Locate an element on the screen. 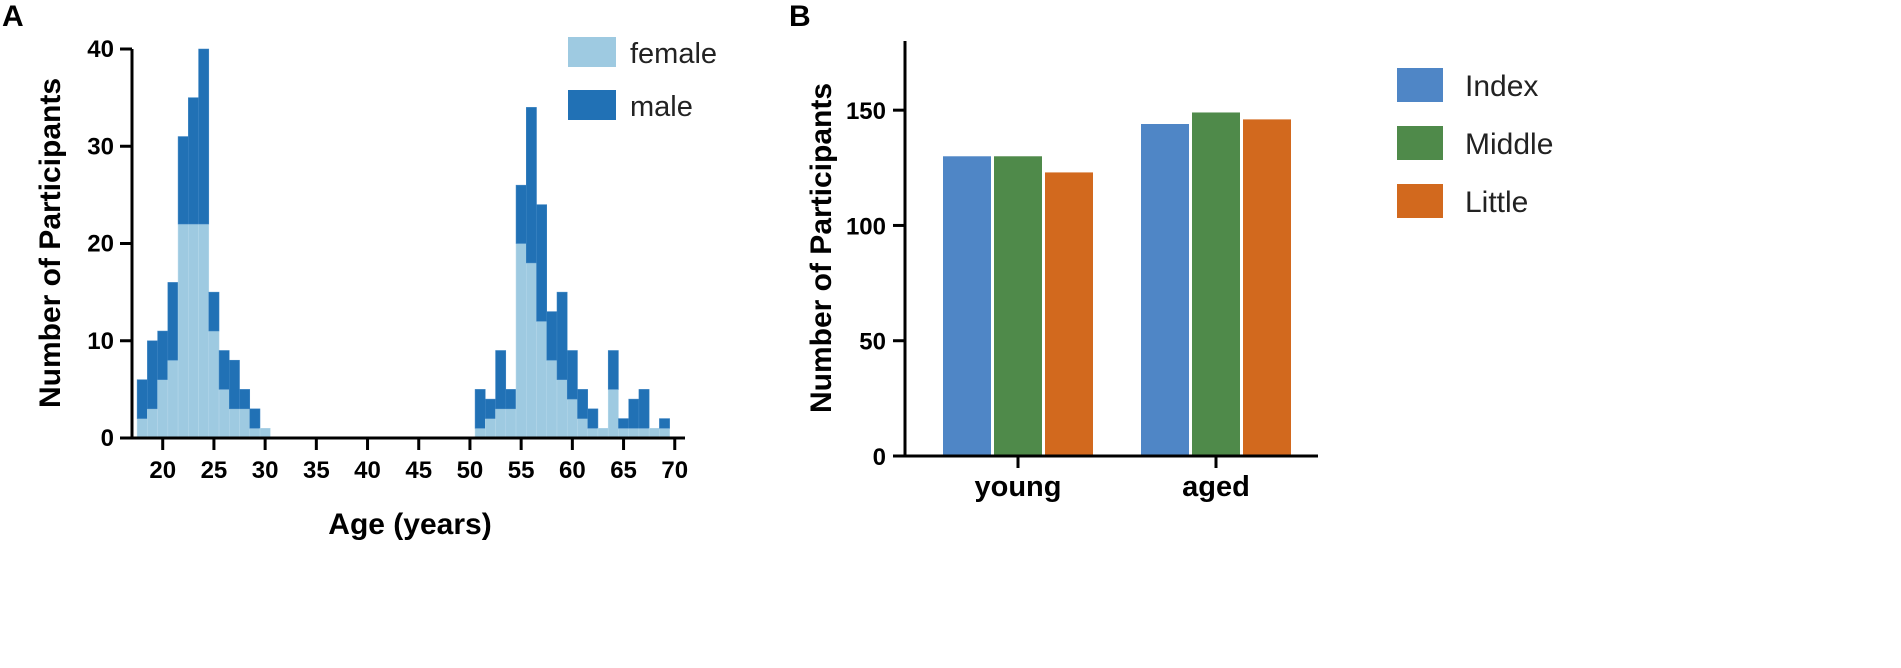  panel-a-y-axis-title: Number of Participants is located at coordinates (50, 243).